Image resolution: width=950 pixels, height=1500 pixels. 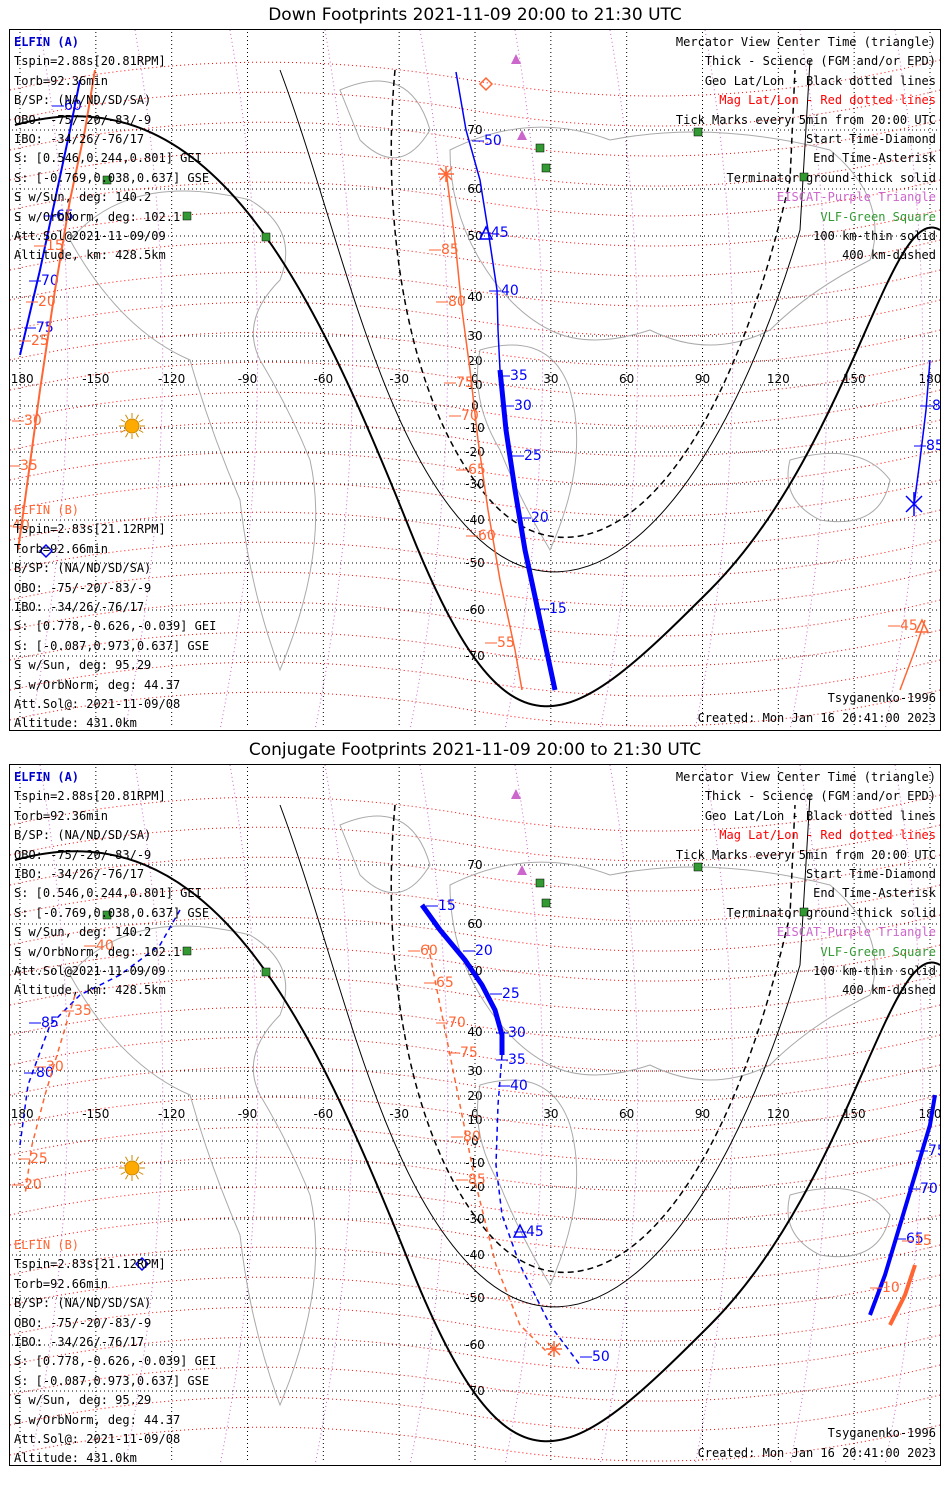 What do you see at coordinates (90, 990) in the screenshot?
I see `sc-a-line: Altitude, km: 428.5km` at bounding box center [90, 990].